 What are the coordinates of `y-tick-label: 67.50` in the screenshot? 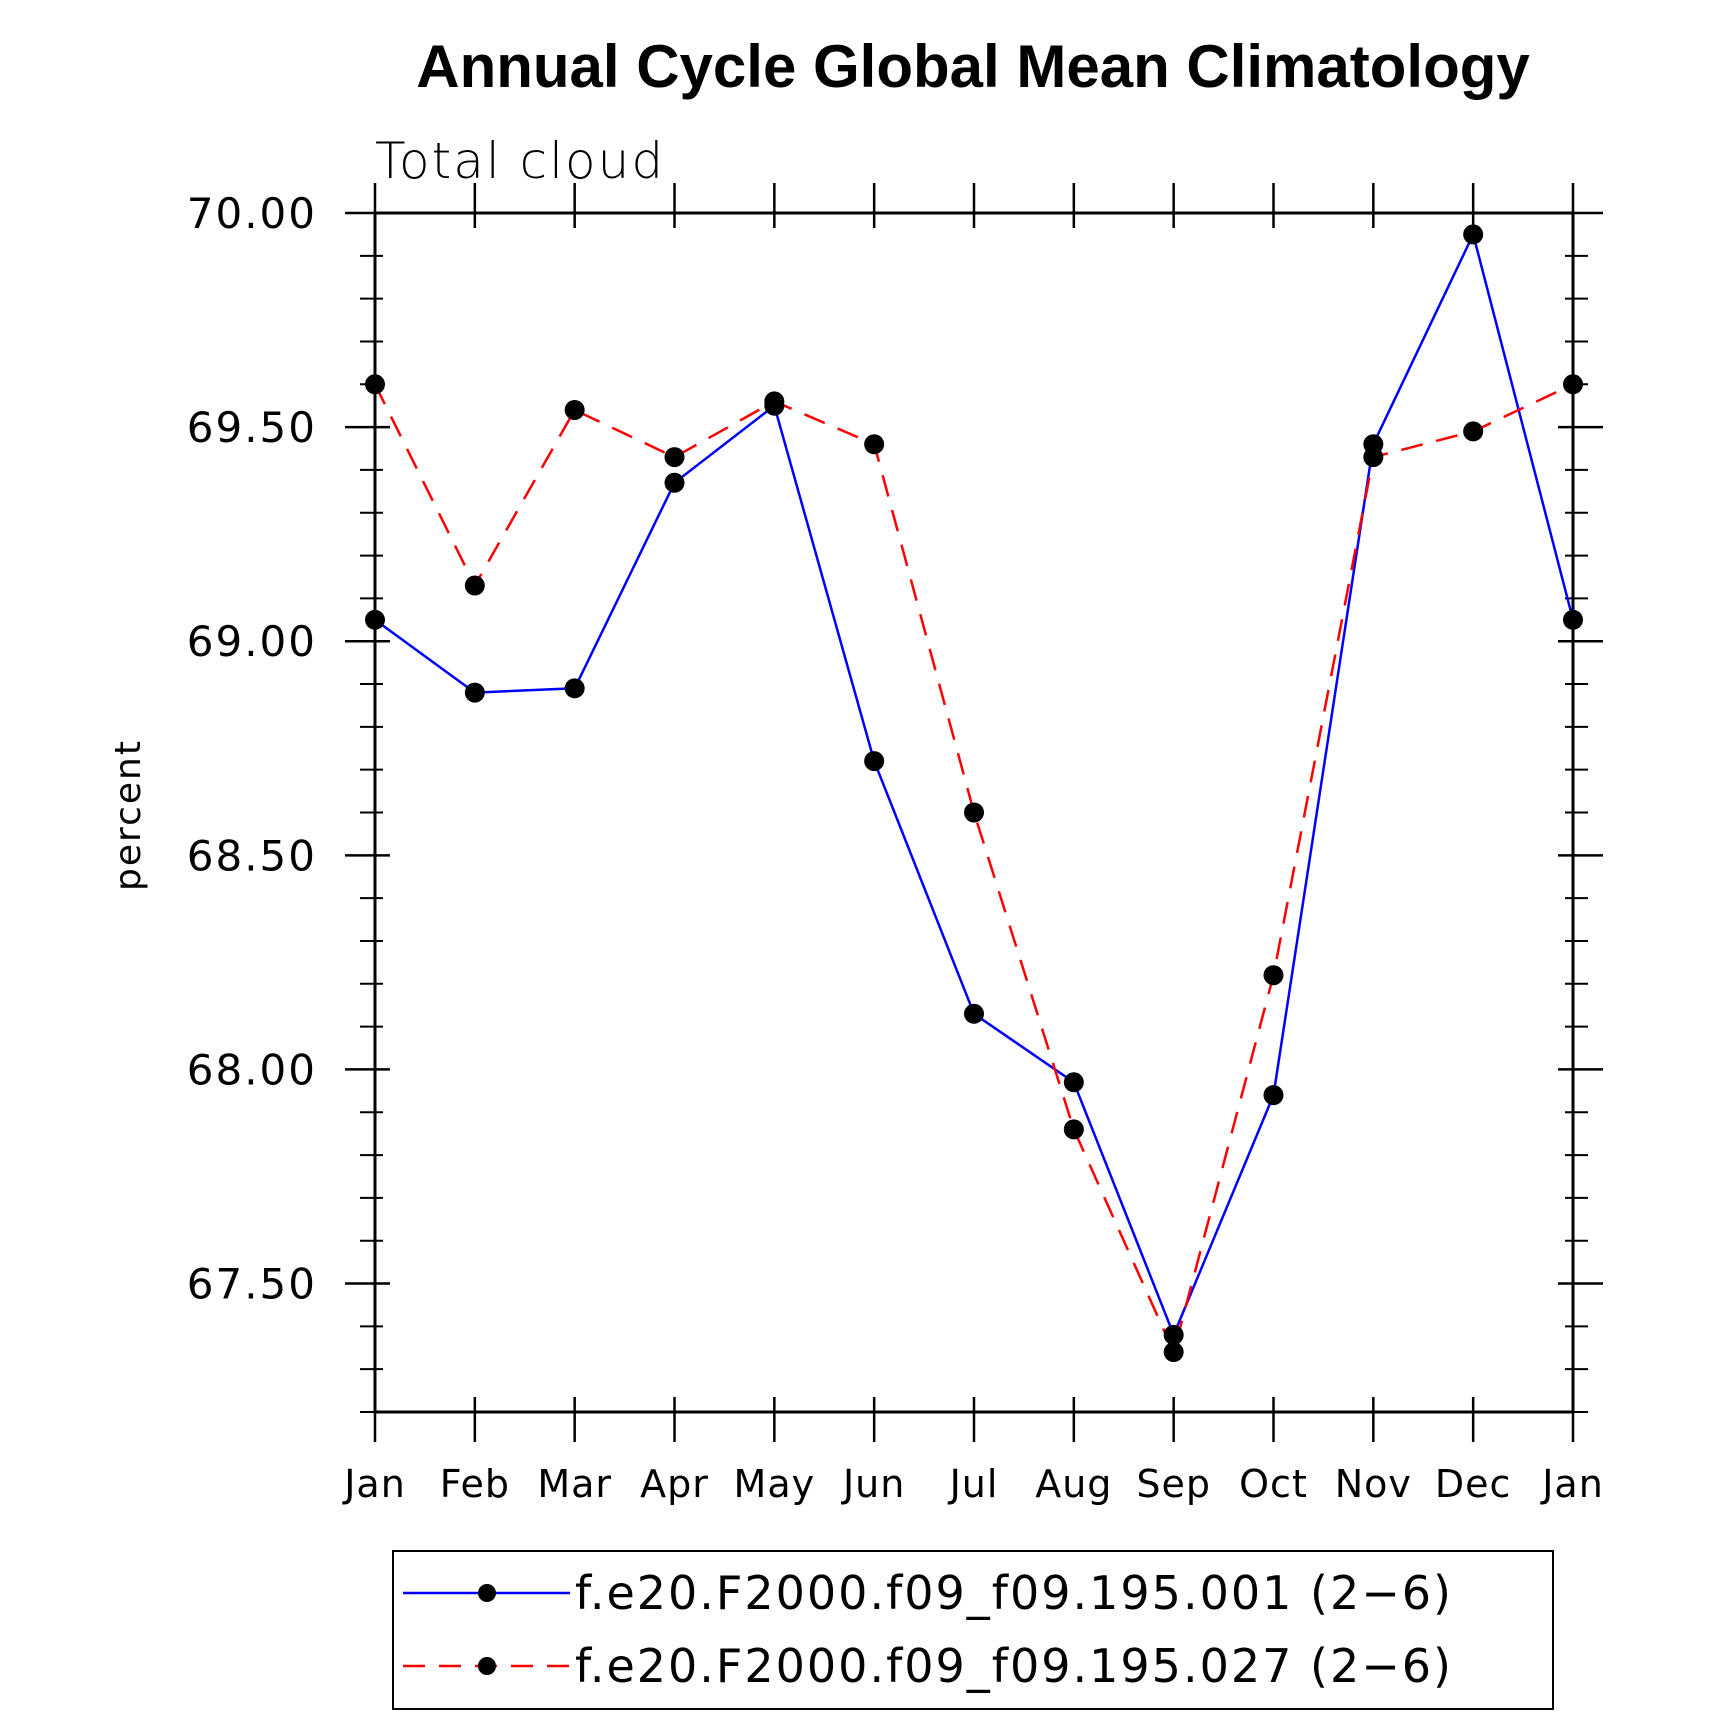 It's located at (252, 1284).